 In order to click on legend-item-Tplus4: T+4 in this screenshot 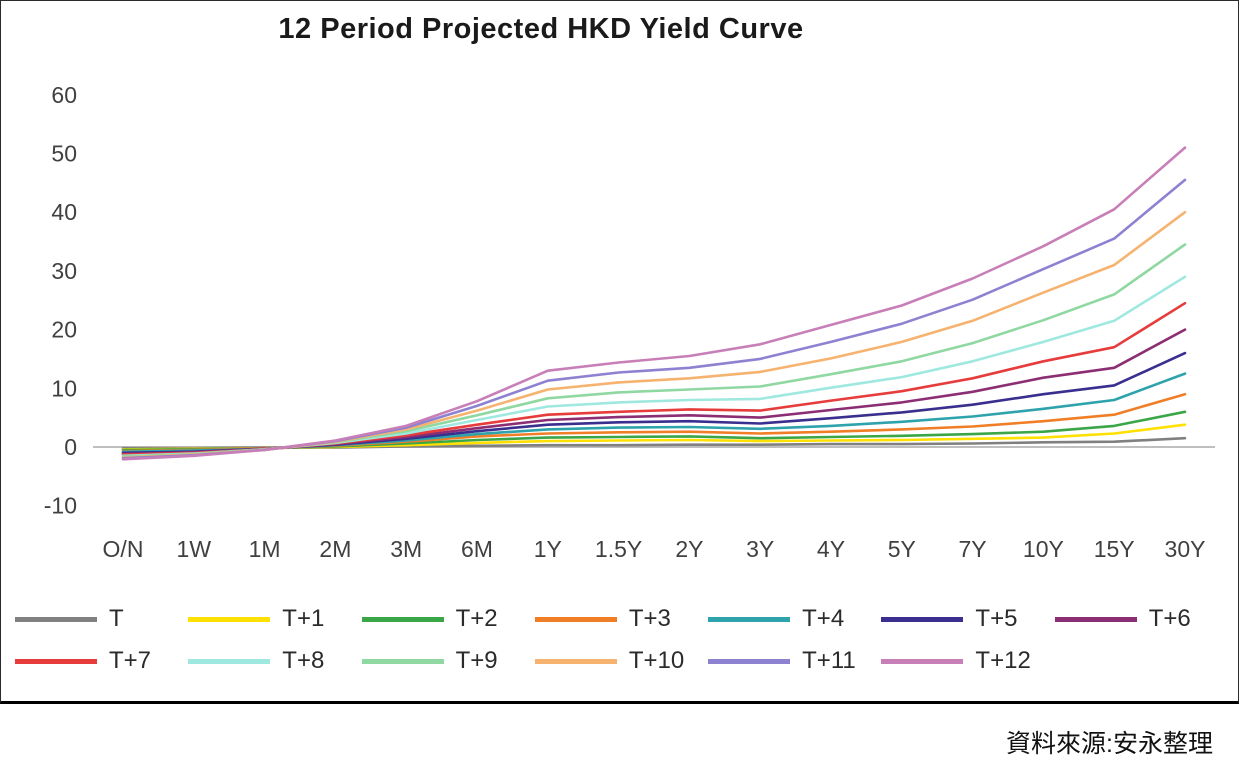, I will do `click(792, 619)`.